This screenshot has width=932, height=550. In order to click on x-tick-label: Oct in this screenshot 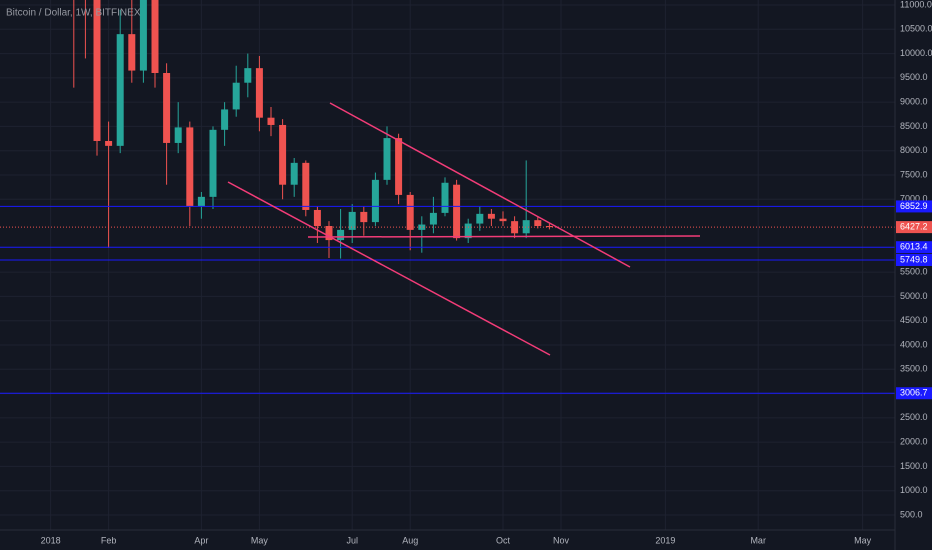, I will do `click(503, 540)`.